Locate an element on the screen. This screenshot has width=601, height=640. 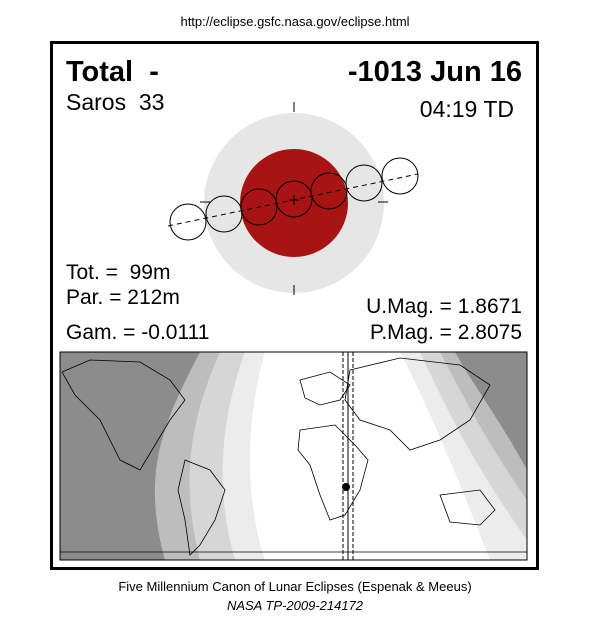
footer-line2: NASA TP-2009-214172 is located at coordinates (295, 605).